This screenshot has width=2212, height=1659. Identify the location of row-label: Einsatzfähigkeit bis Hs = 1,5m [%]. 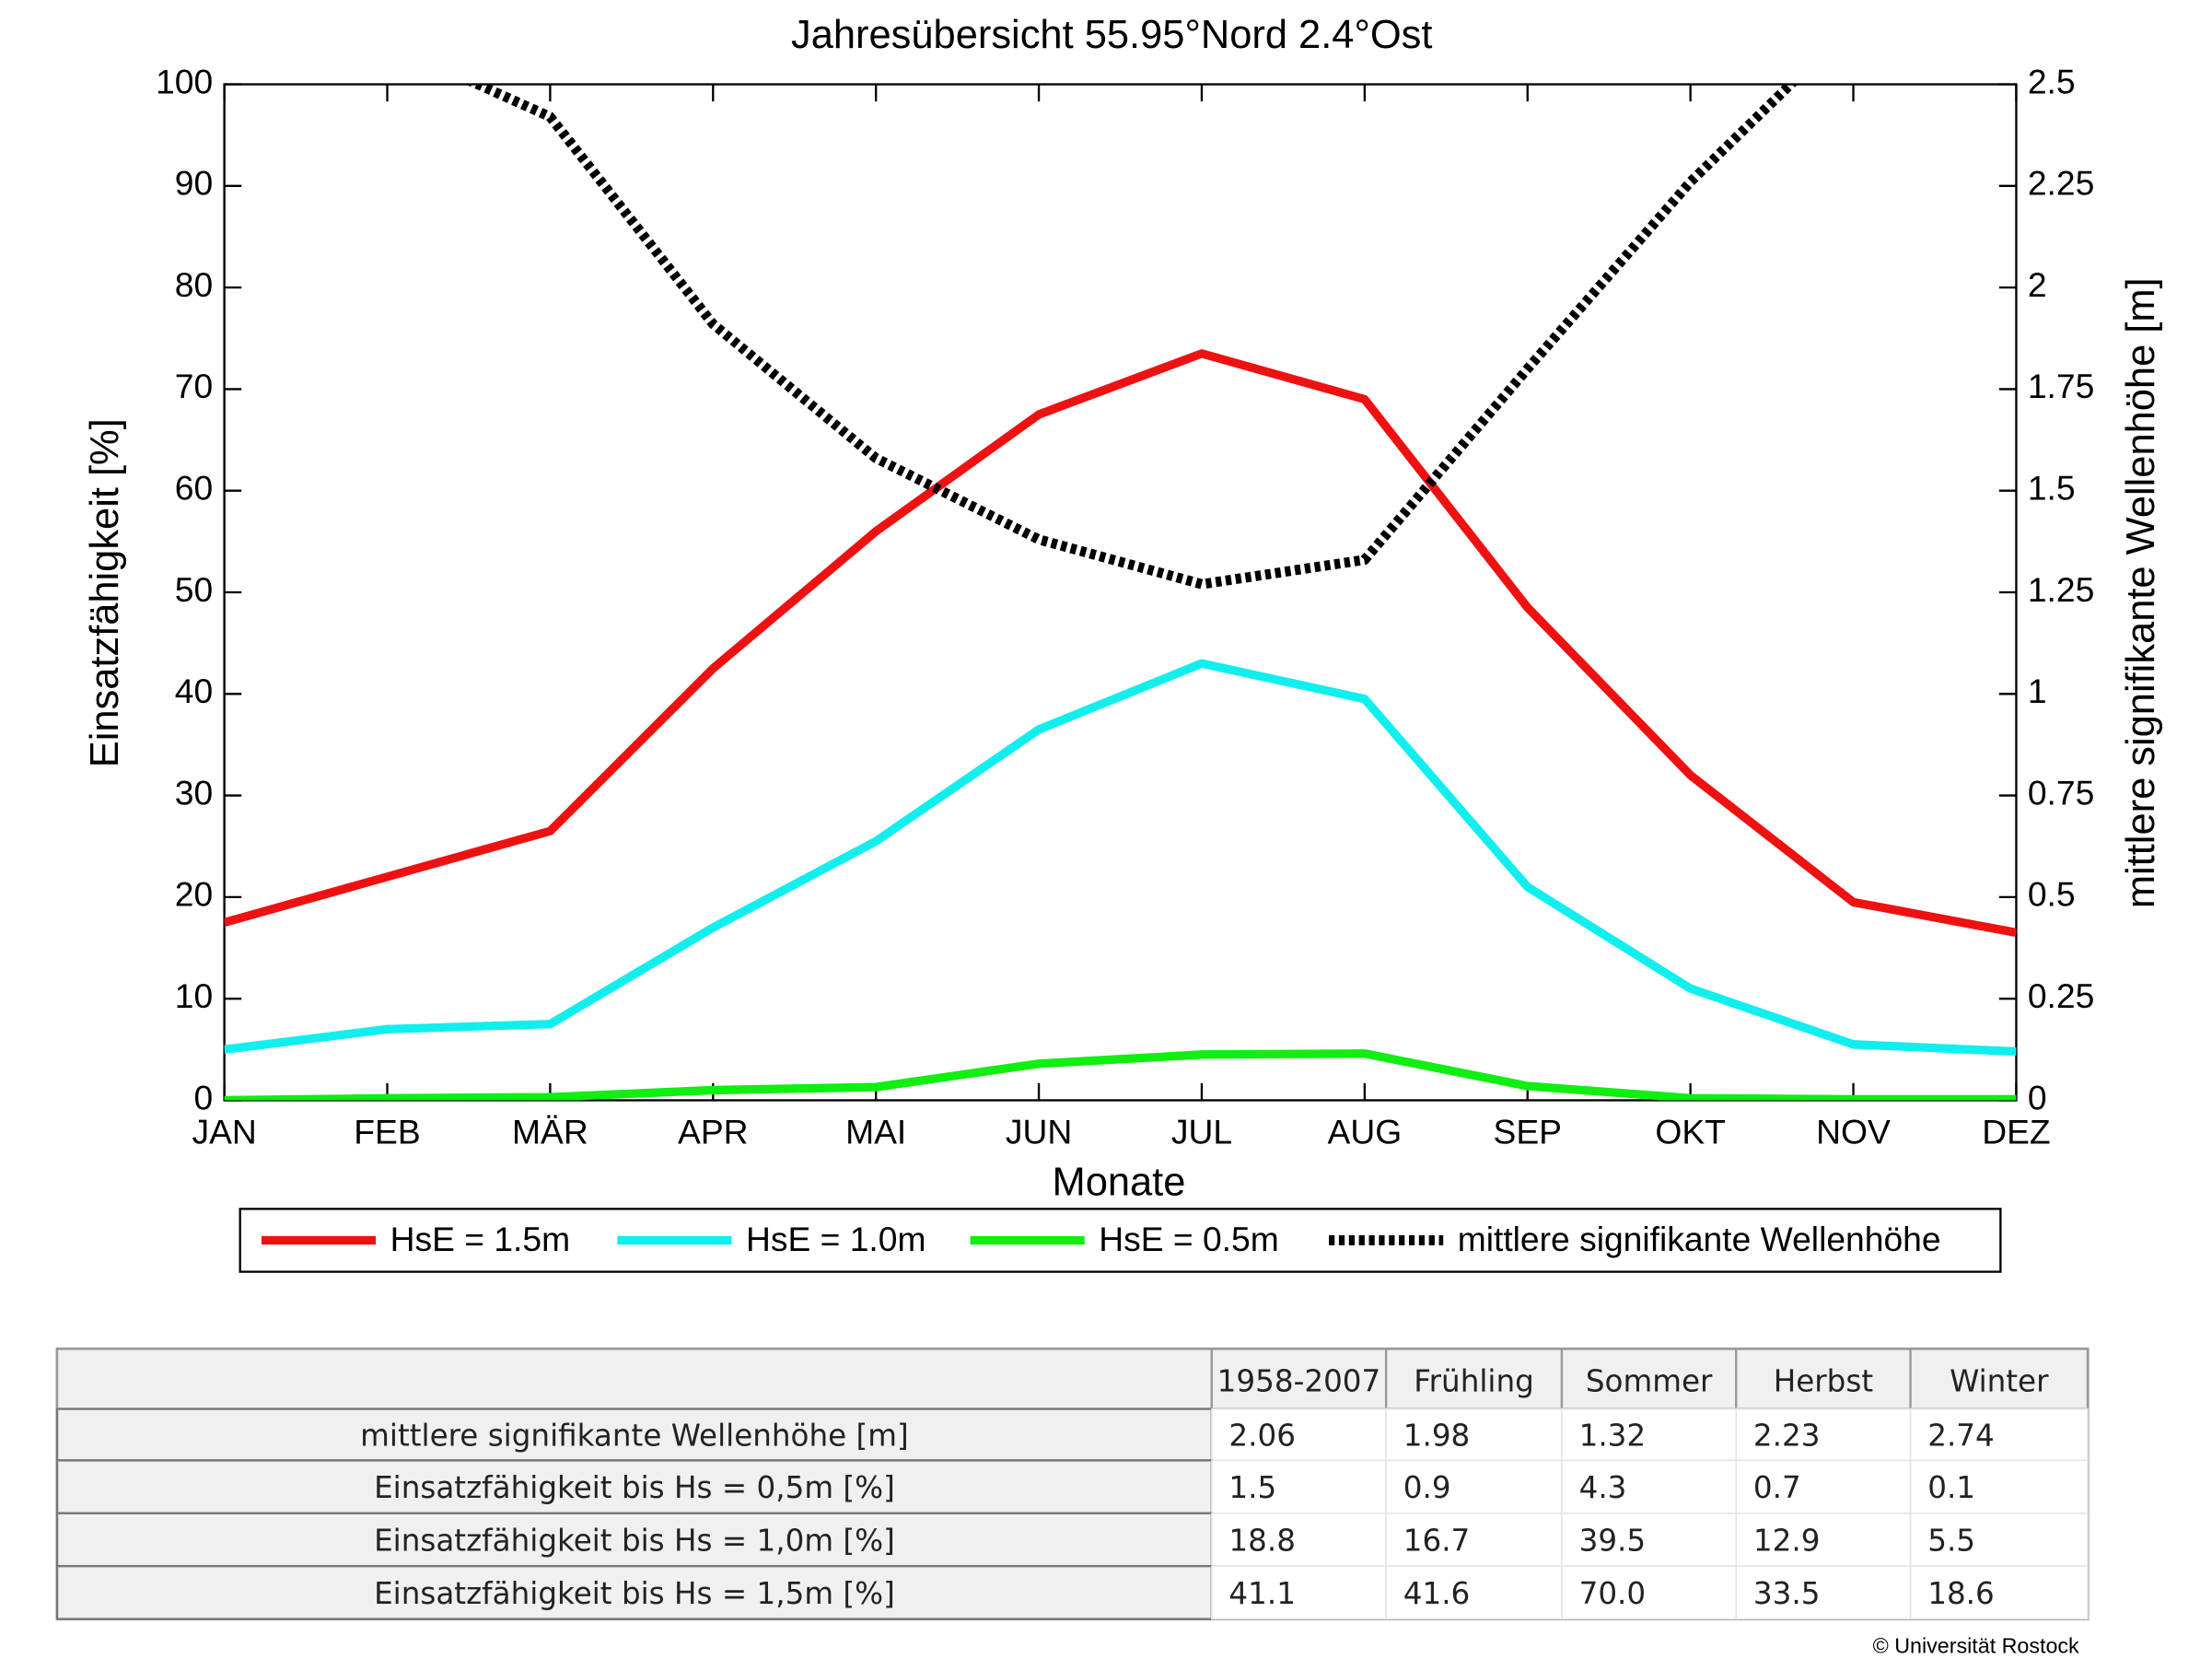
(634, 1593).